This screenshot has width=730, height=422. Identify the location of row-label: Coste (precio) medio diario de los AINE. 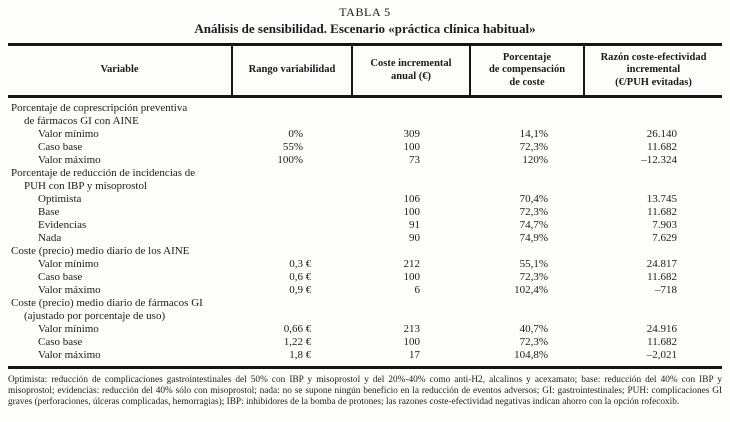
(100, 251).